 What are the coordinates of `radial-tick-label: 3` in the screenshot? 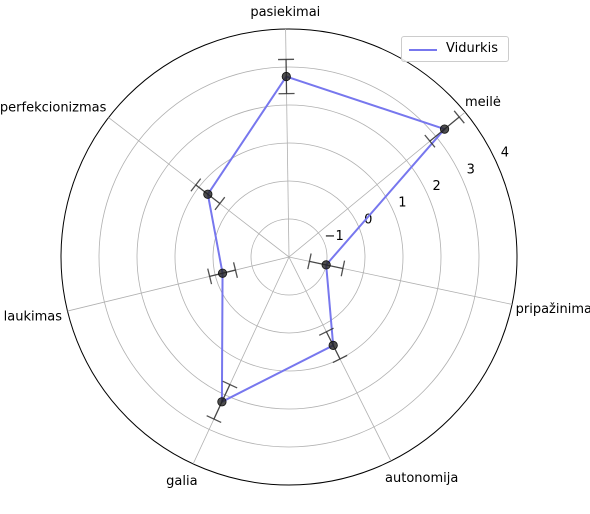 It's located at (471, 169).